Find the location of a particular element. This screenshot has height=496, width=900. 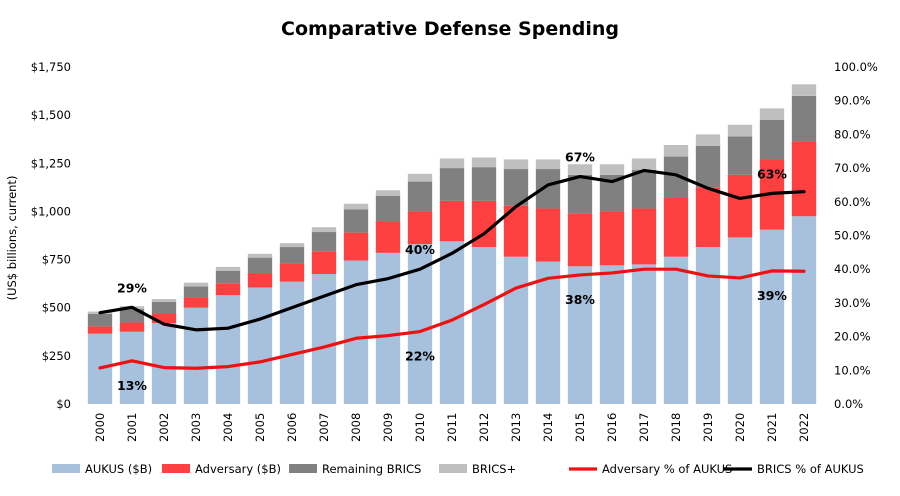

legend-swatch is located at coordinates (176, 468).